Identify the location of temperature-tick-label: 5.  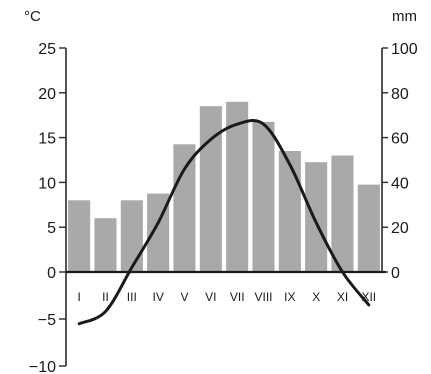
(51, 228).